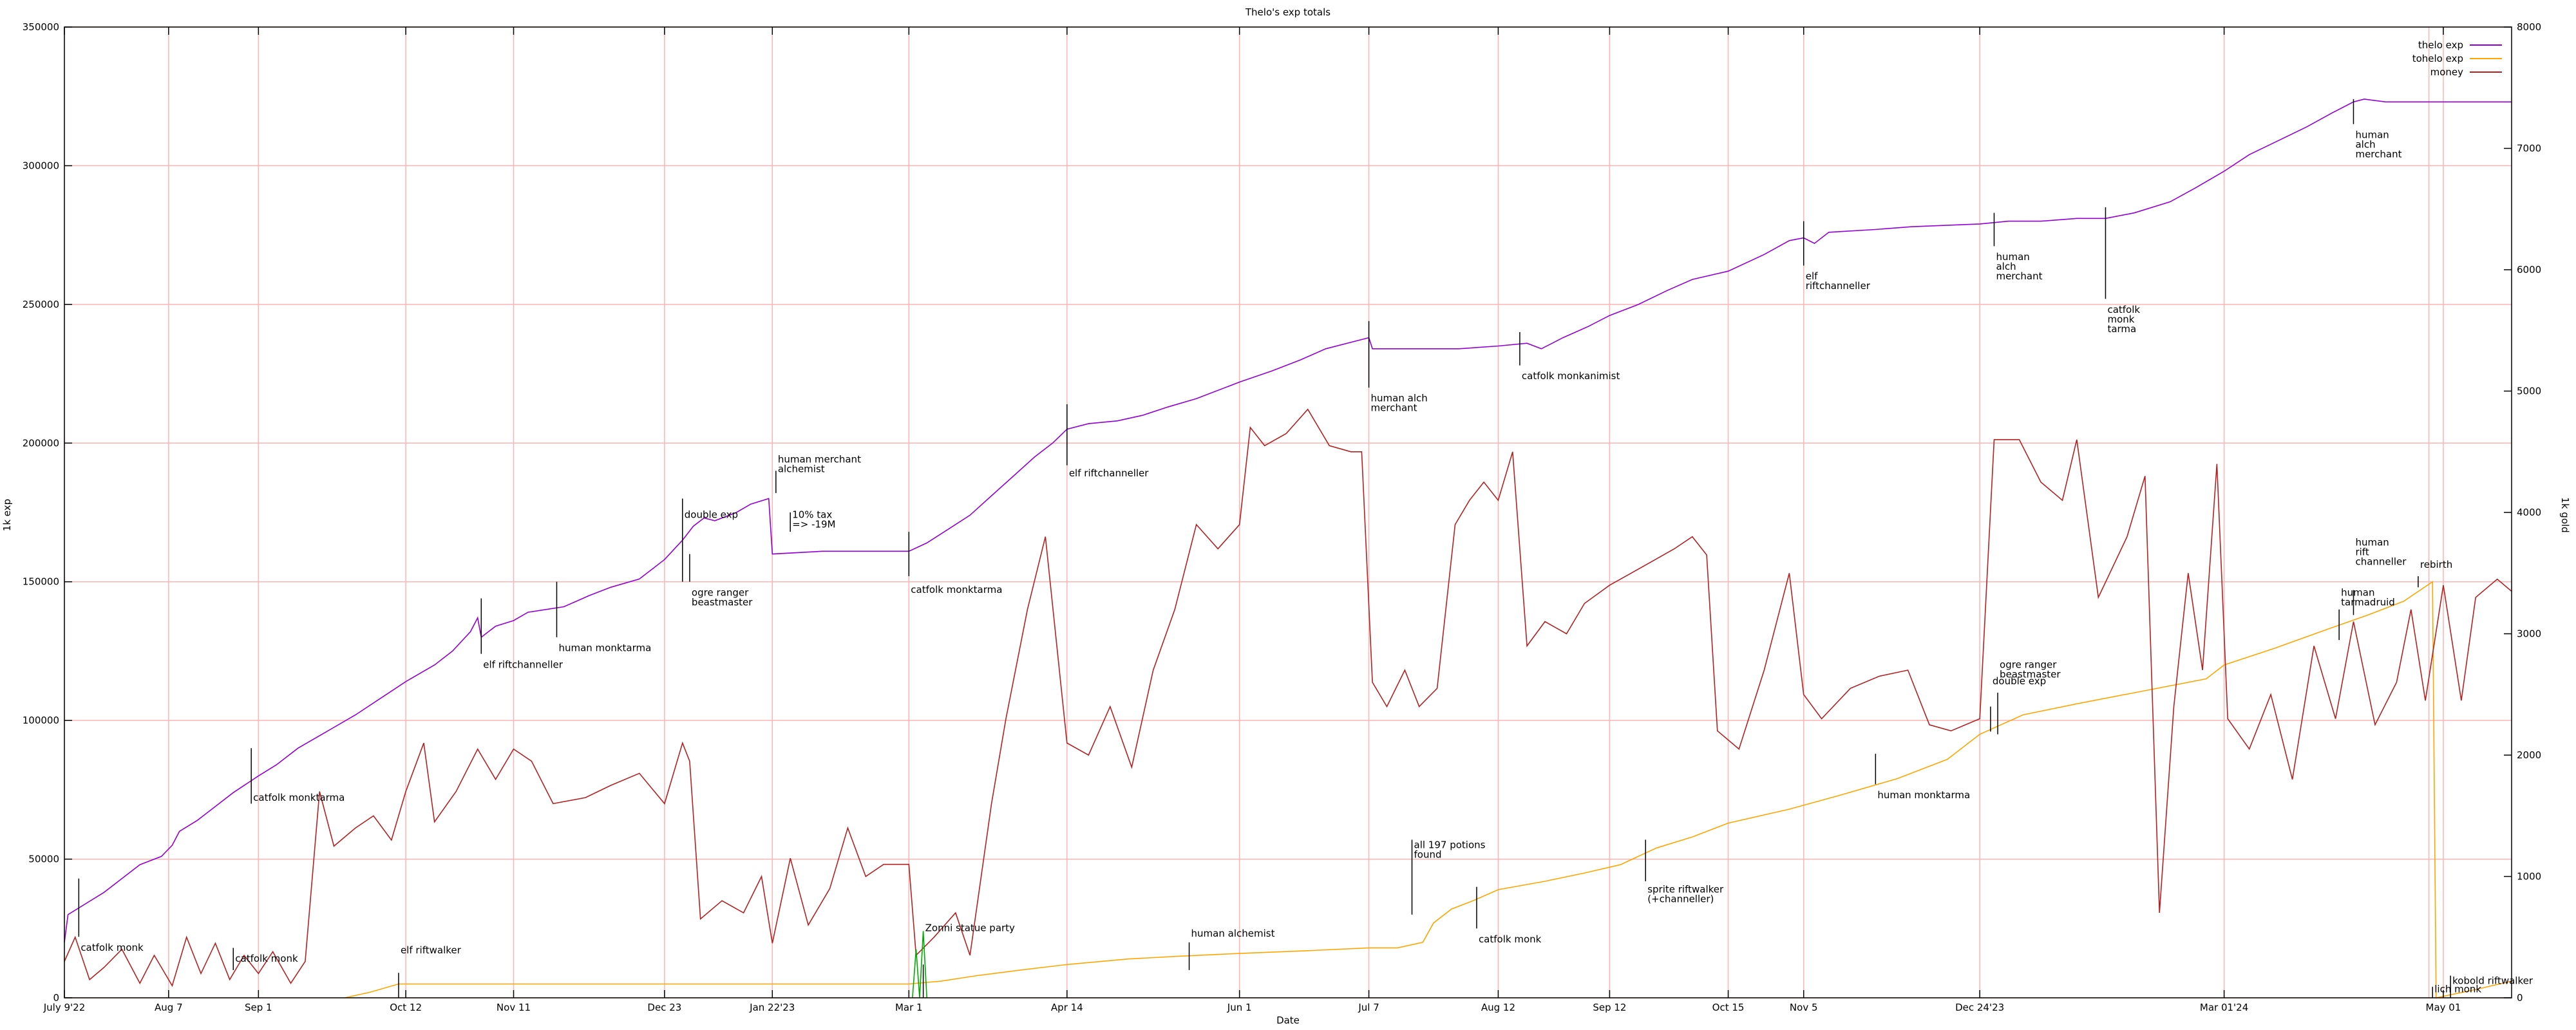 The width and height of the screenshot is (2576, 1030). What do you see at coordinates (819, 459) in the screenshot?
I see `annotation-label-line: human merchant` at bounding box center [819, 459].